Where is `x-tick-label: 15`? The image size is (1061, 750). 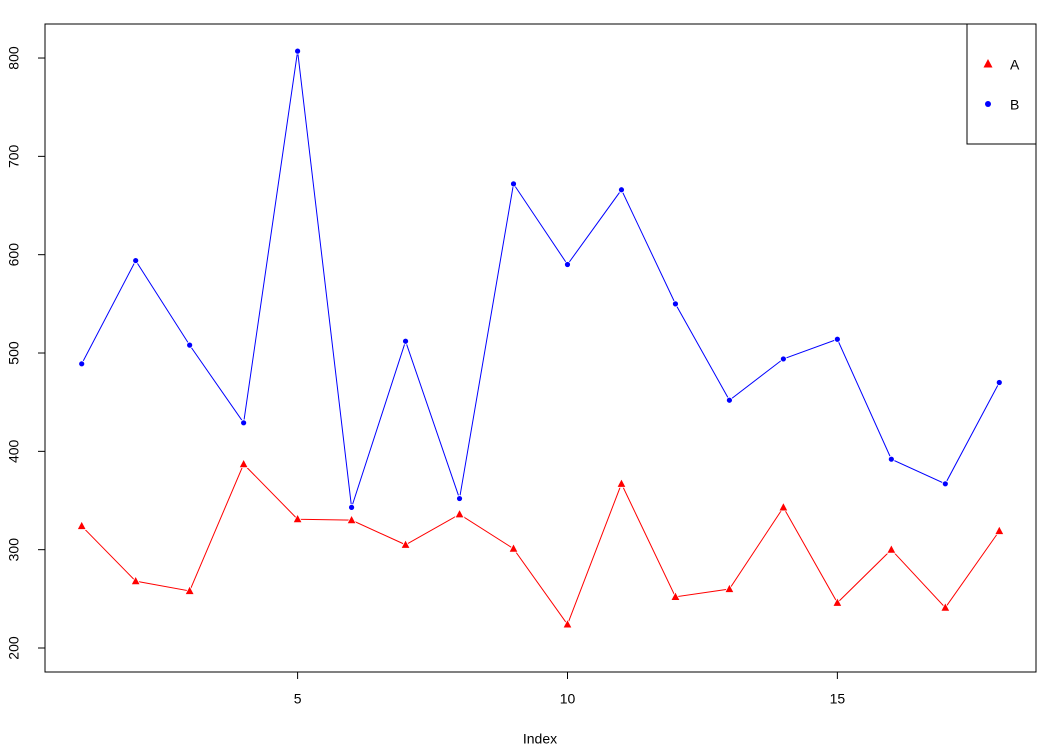
x-tick-label: 15 is located at coordinates (838, 699).